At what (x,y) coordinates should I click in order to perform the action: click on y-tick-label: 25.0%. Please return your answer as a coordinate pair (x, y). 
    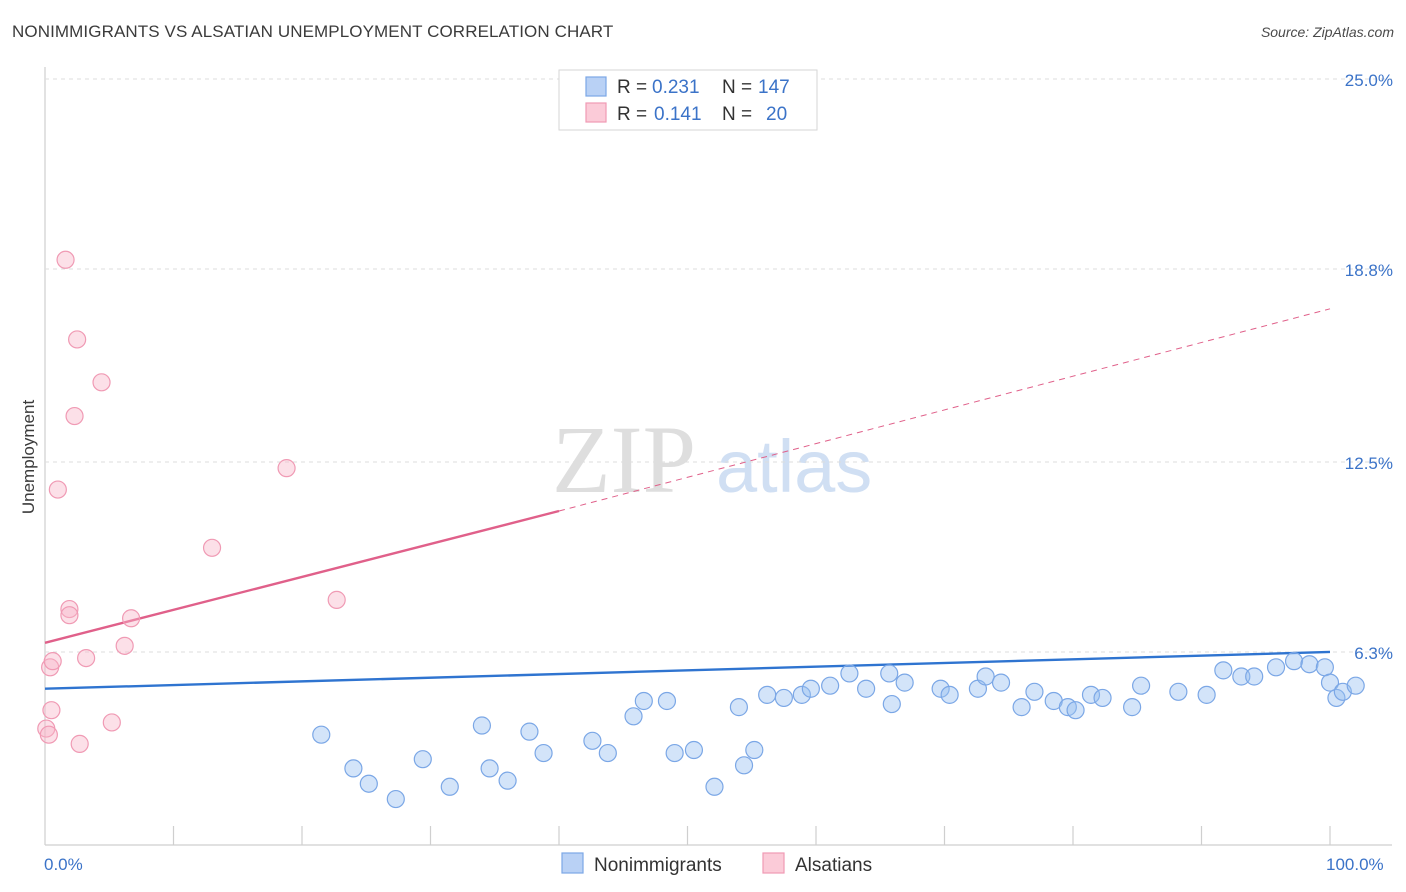
    Looking at the image, I should click on (1369, 80).